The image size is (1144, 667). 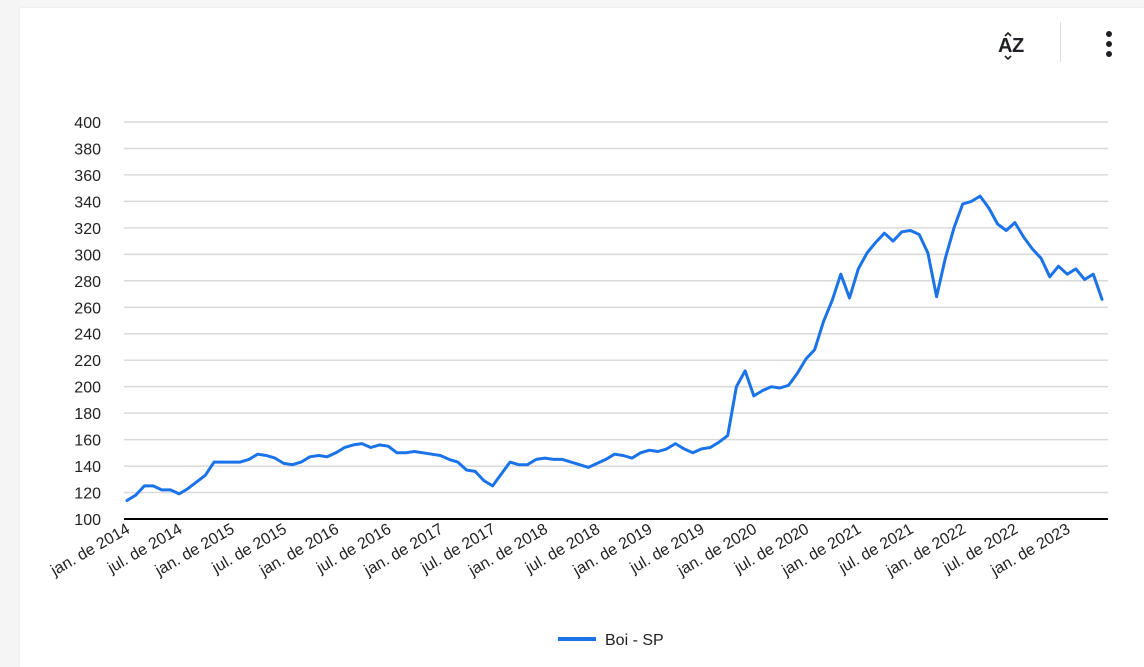 What do you see at coordinates (87, 361) in the screenshot?
I see `y-tick-label: 220` at bounding box center [87, 361].